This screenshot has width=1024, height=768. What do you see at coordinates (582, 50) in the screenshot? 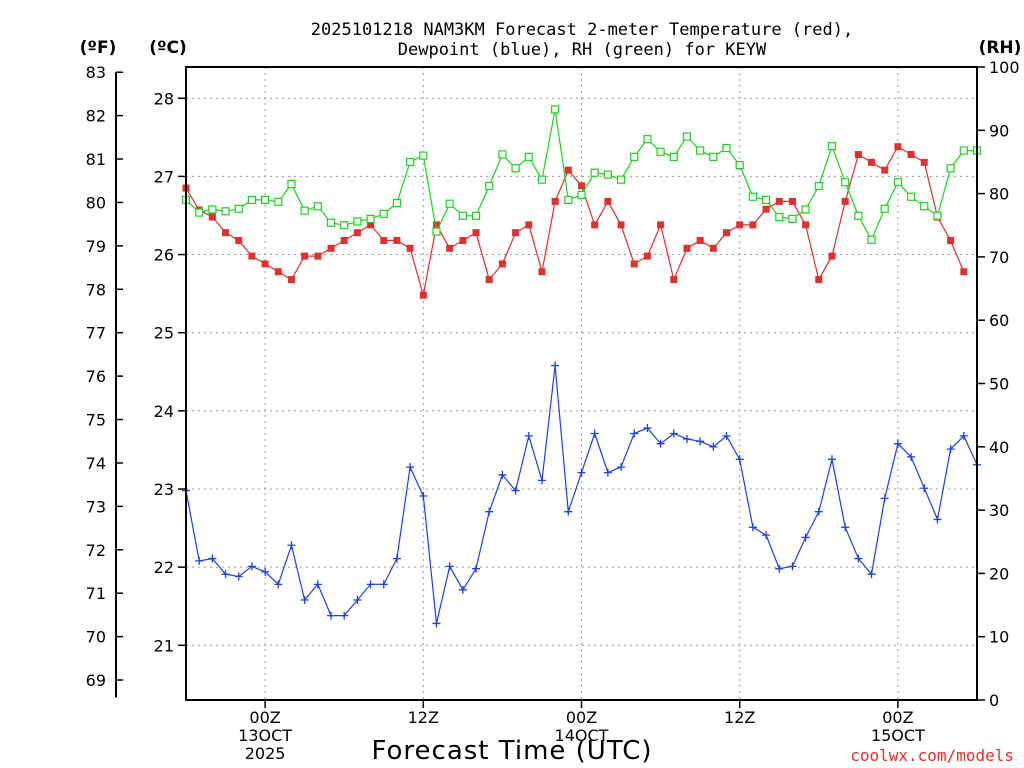
I see `chart-title-line-2: Dewpoint (blue), RH (green) for KEYW` at bounding box center [582, 50].